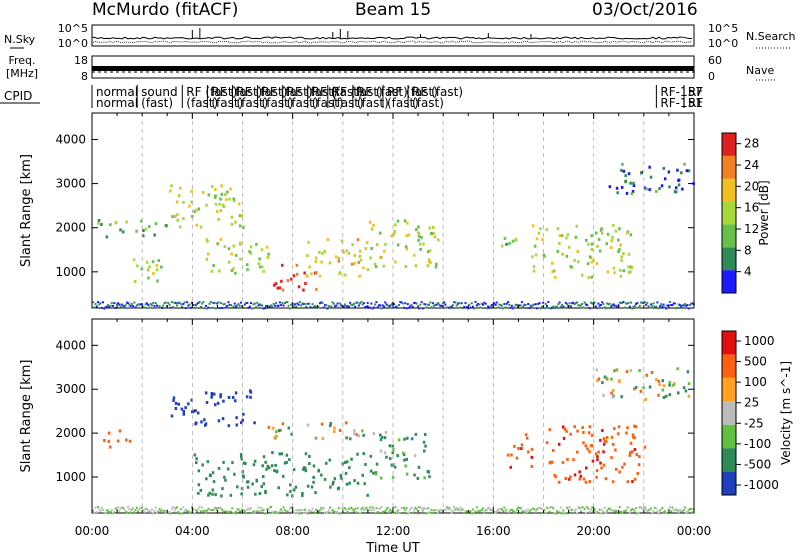 The height and width of the screenshot is (554, 800). I want to click on power-colorbar-label: 24, so click(751, 165).